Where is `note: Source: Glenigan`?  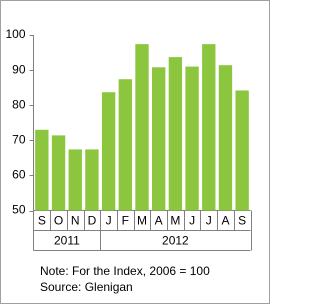 note: Source: Glenigan is located at coordinates (86, 287).